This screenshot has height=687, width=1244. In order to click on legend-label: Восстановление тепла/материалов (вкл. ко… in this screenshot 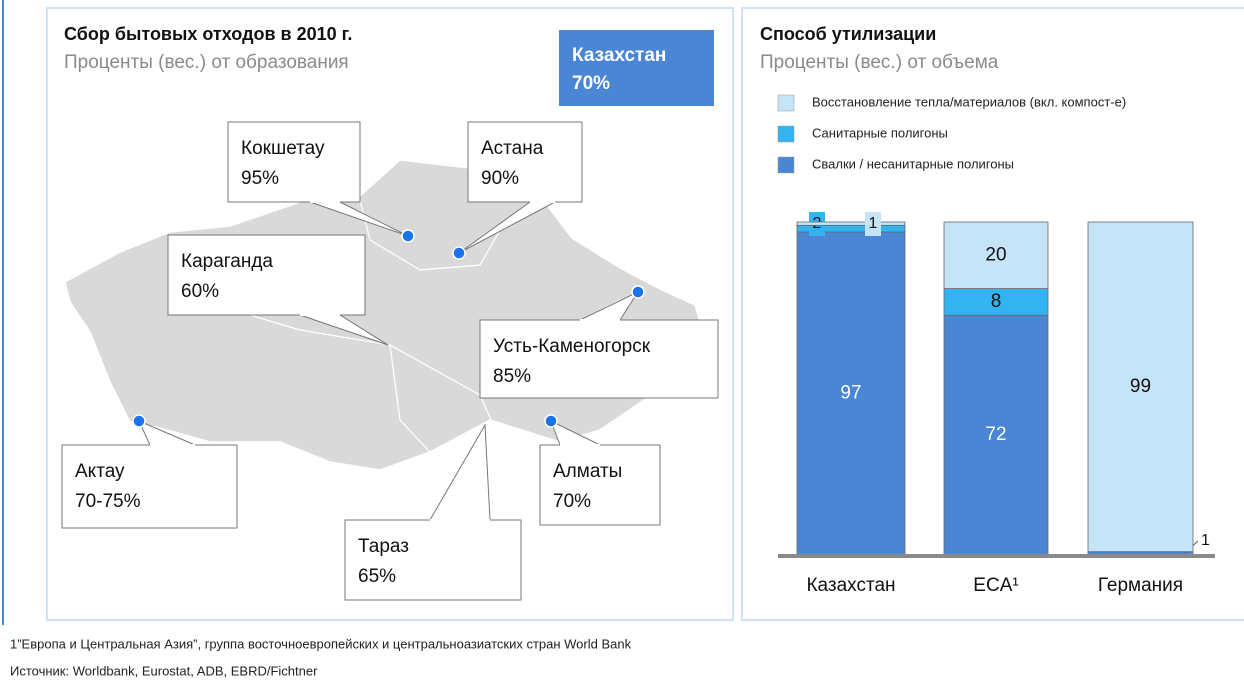, I will do `click(969, 101)`.